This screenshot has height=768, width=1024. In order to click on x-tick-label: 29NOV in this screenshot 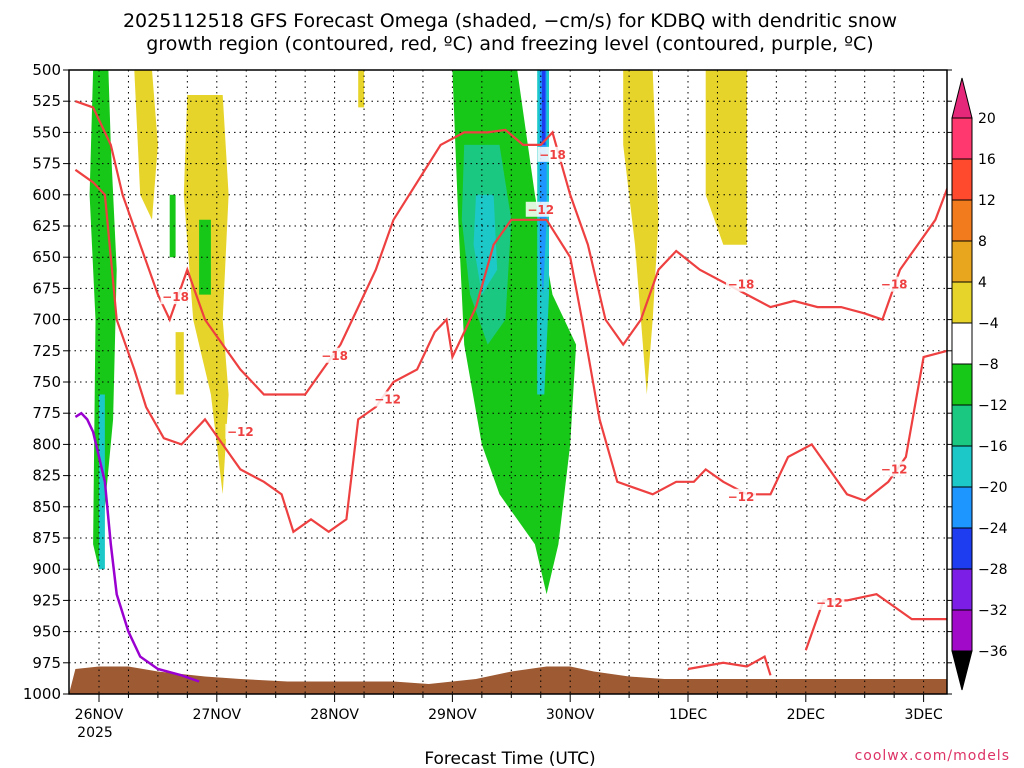, I will do `click(452, 715)`.